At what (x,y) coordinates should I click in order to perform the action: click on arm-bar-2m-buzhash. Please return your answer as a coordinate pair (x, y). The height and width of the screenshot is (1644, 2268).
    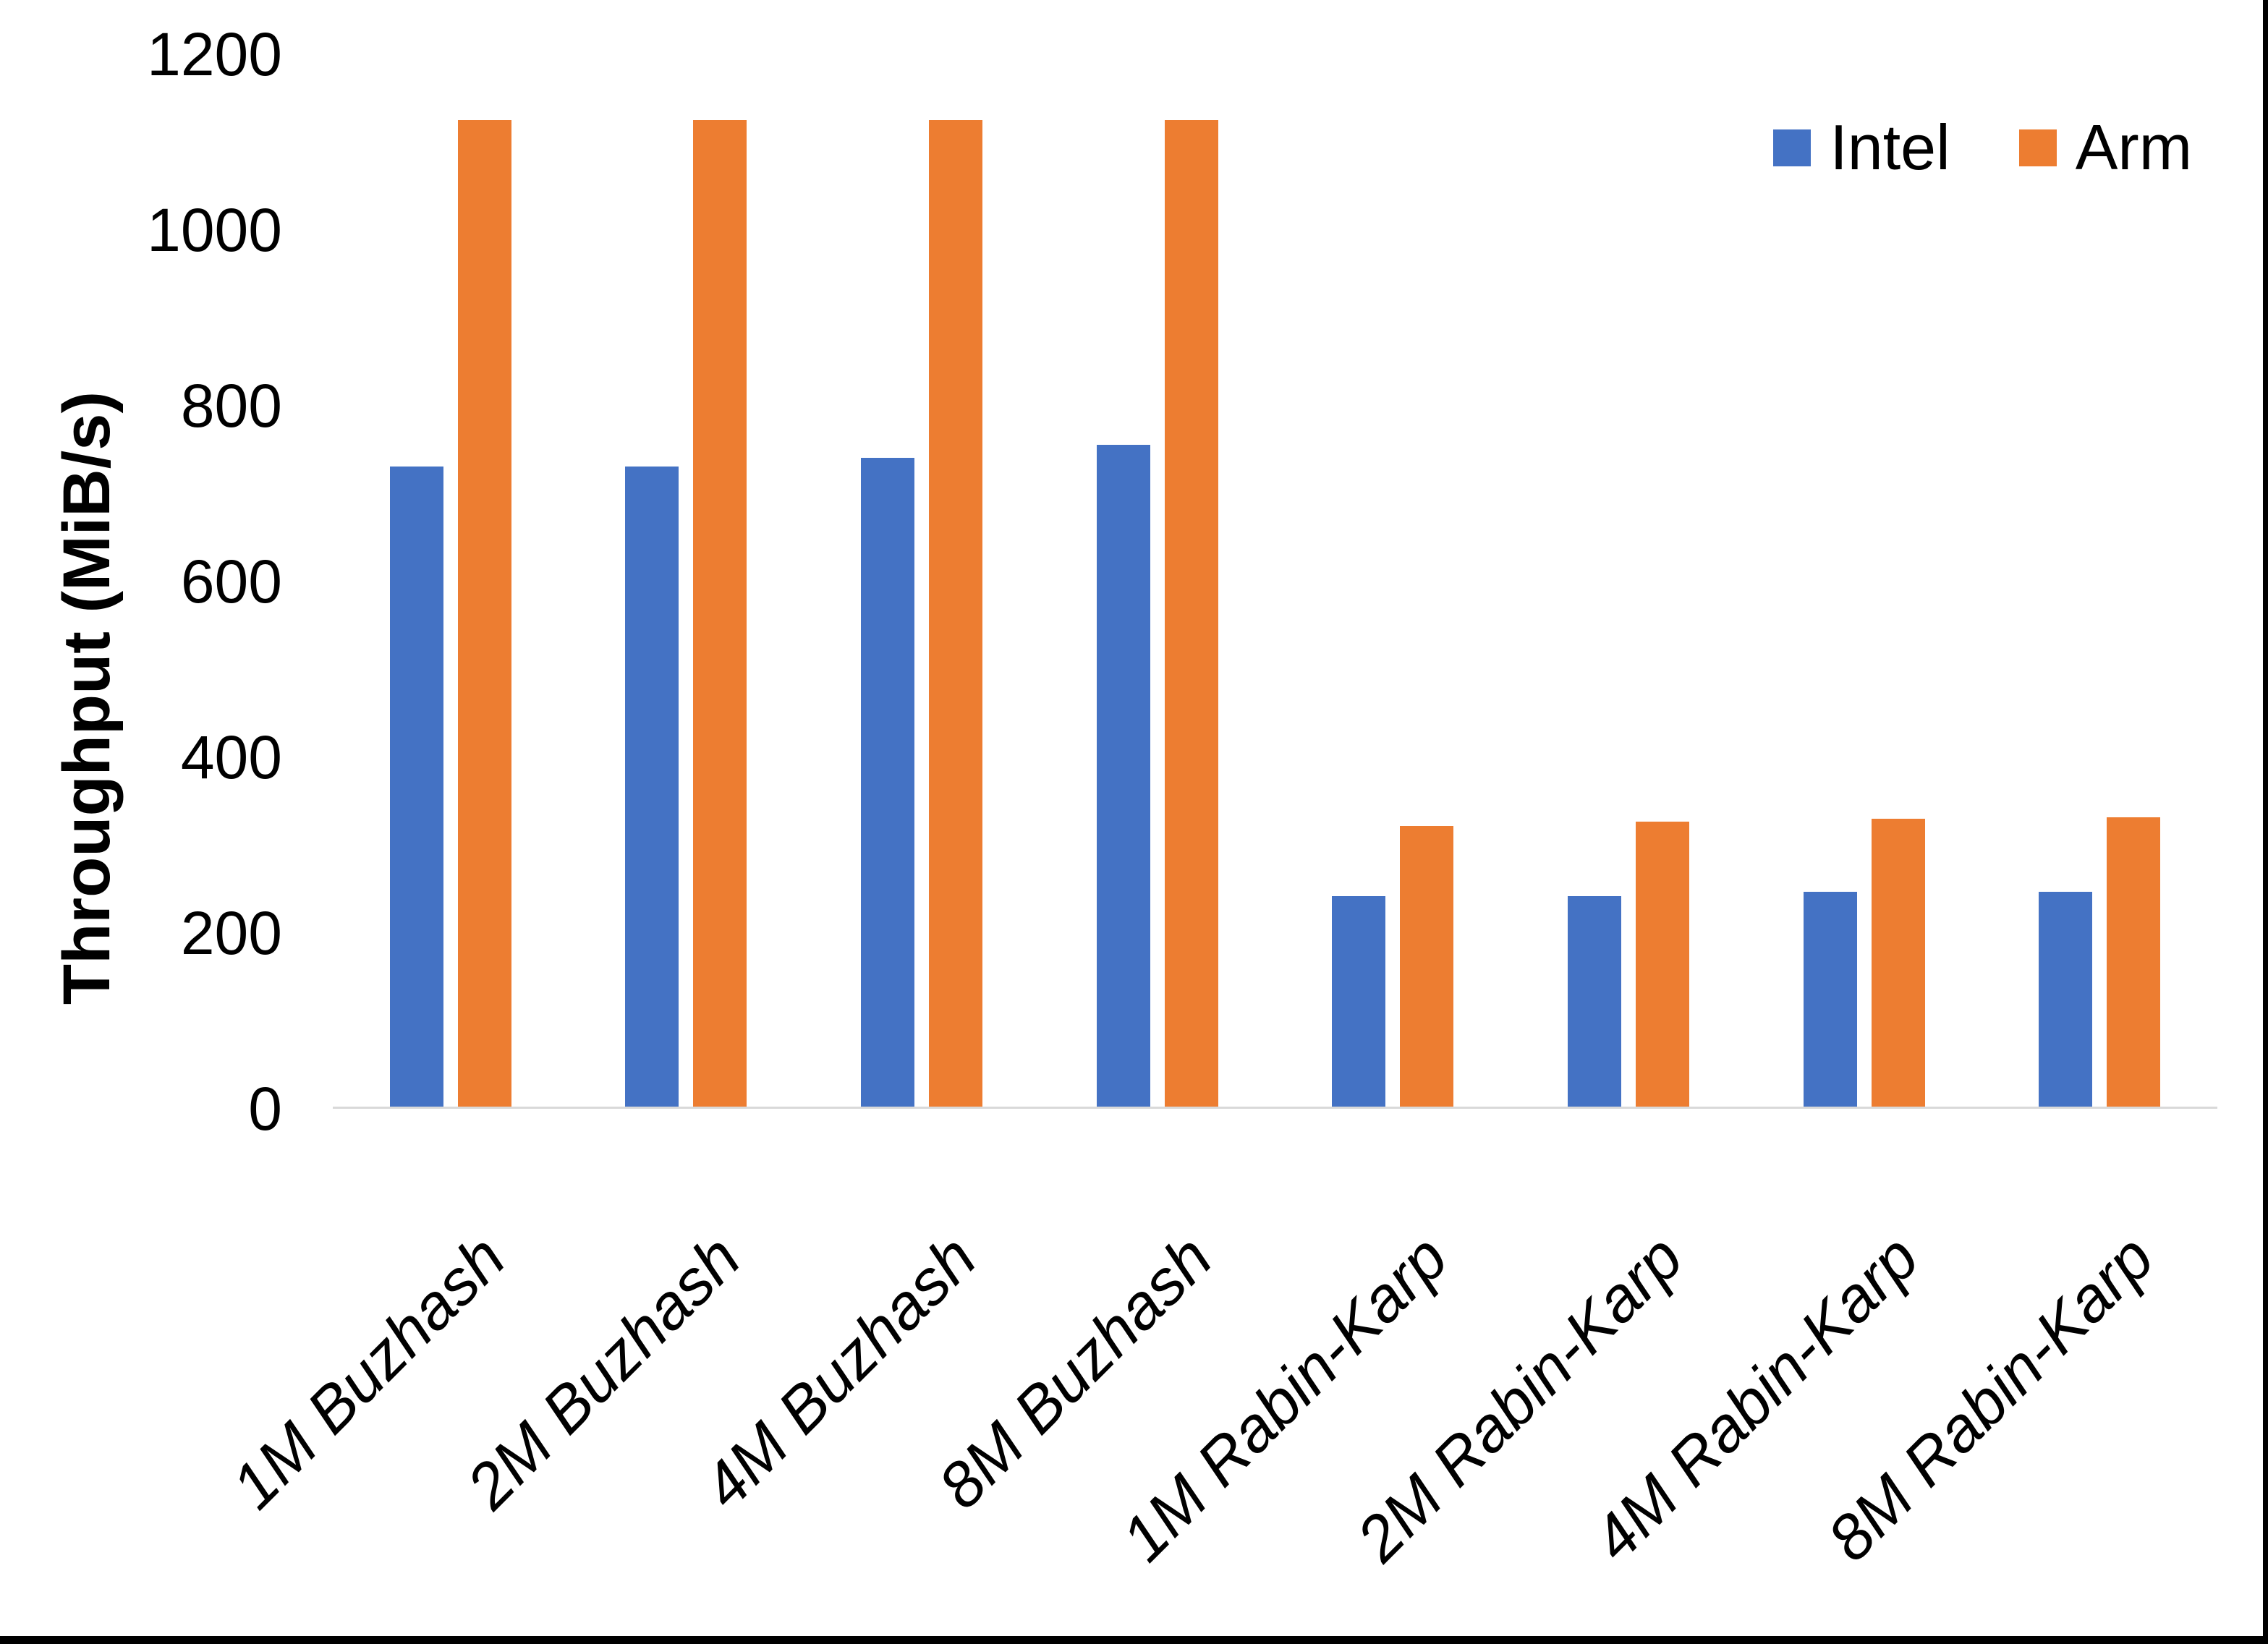
    Looking at the image, I should click on (720, 613).